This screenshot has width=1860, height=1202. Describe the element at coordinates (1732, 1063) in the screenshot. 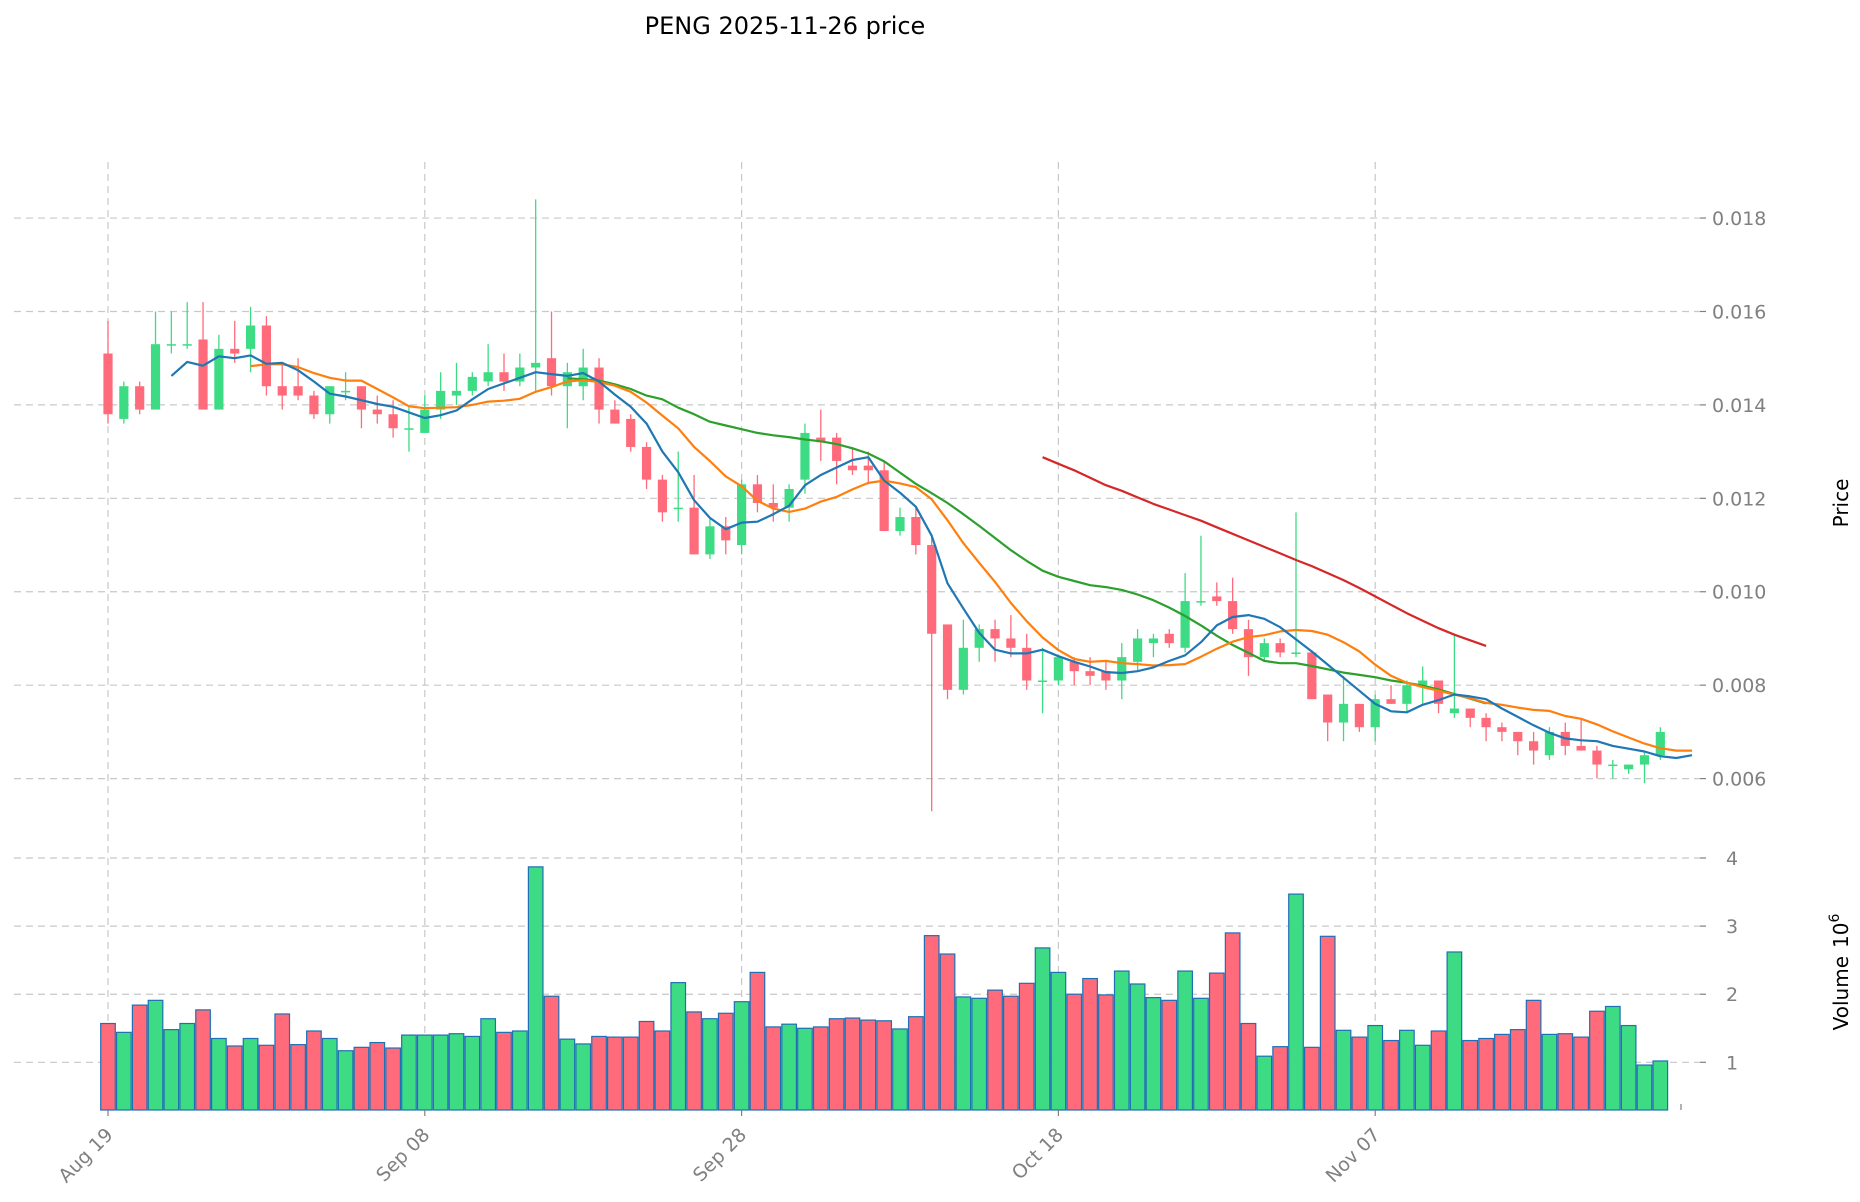

I see `volume-tick-label: 1` at that location.